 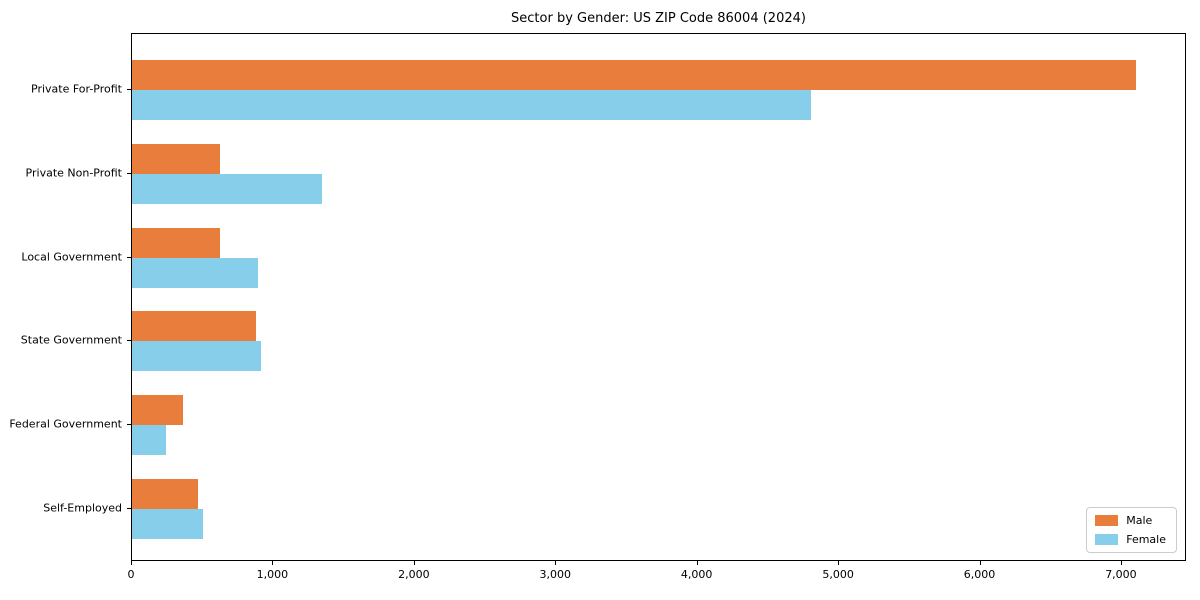 I want to click on bar-male-state-government, so click(x=194, y=326).